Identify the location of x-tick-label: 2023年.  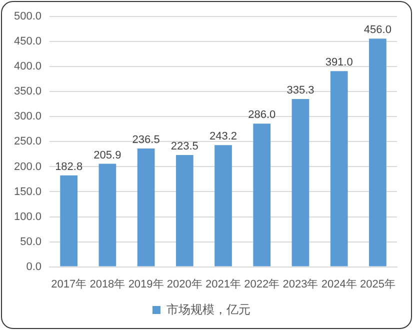
(300, 284).